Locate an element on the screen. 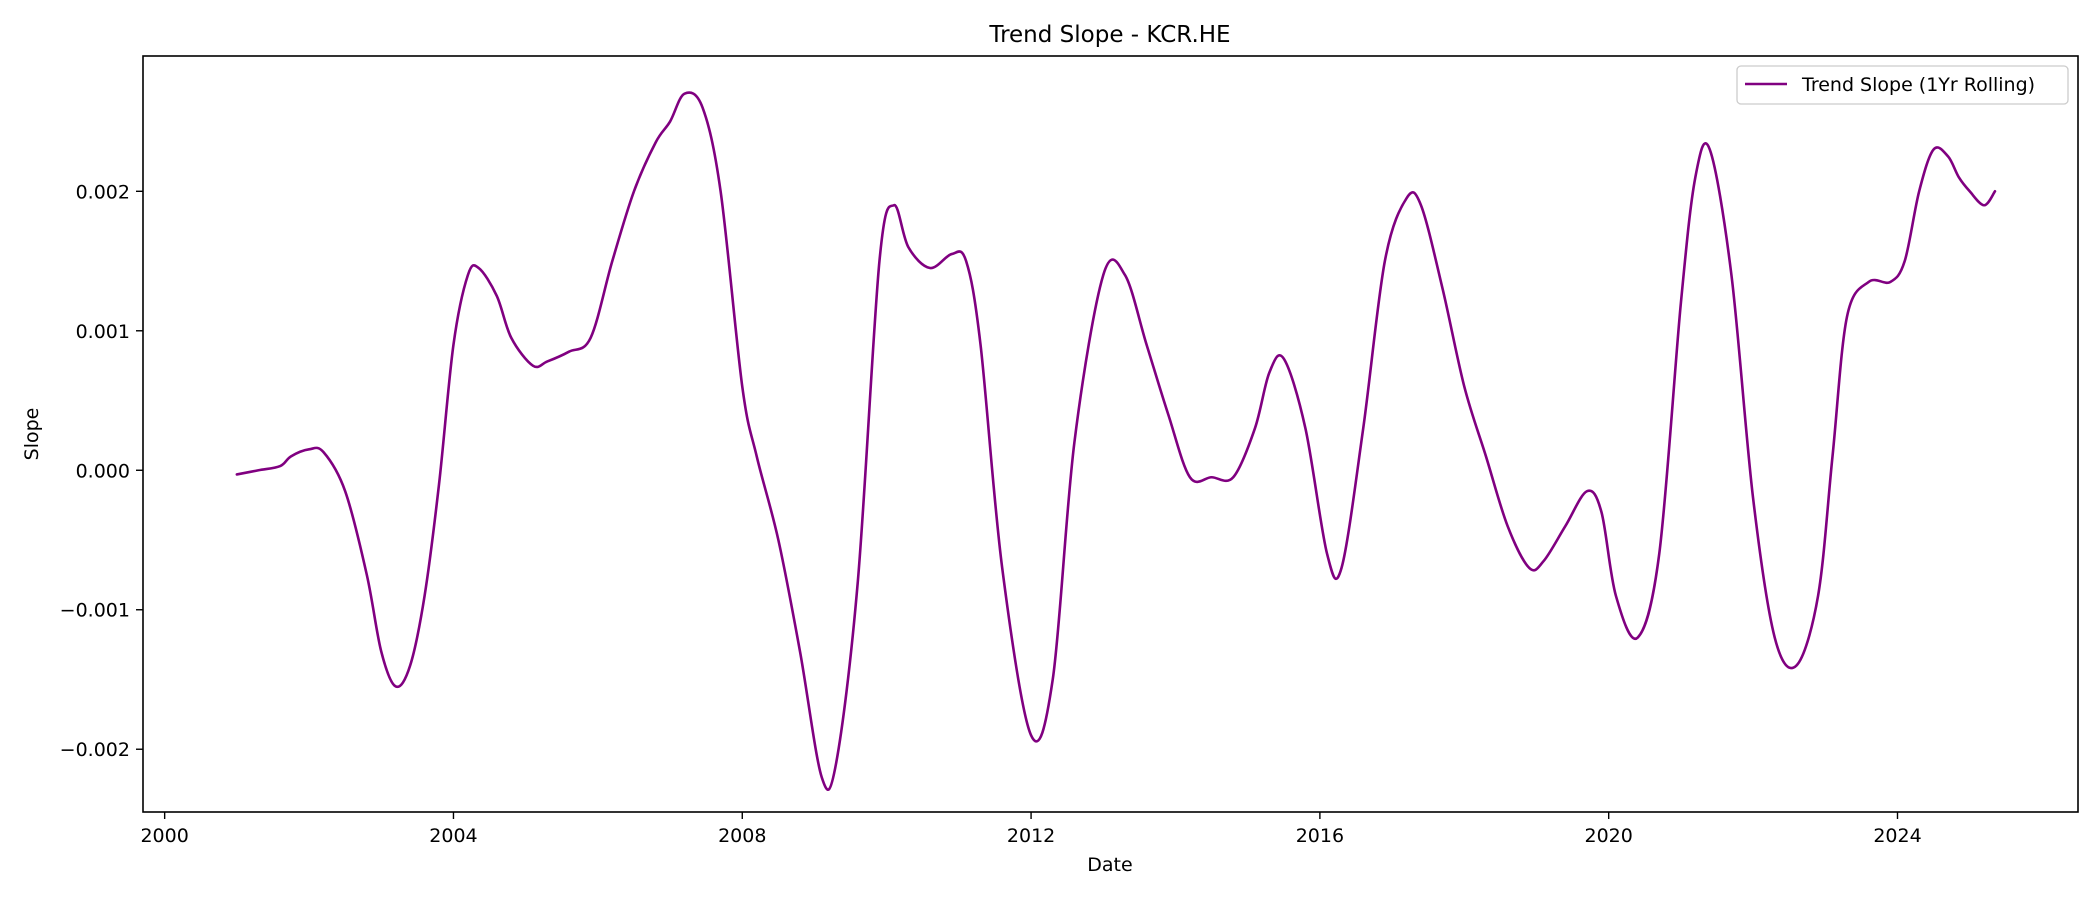 The width and height of the screenshot is (2100, 900). y-tick-label: −0.001 is located at coordinates (95, 611).